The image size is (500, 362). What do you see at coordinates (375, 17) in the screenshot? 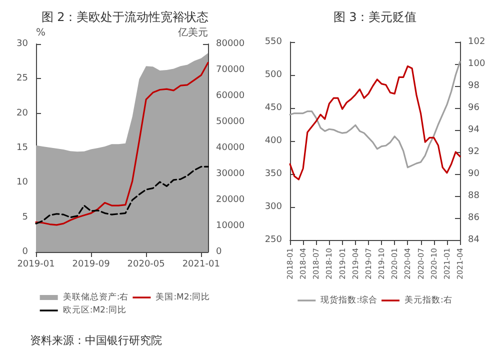
I see `chart-title: 图 3：美元贬值` at bounding box center [375, 17].